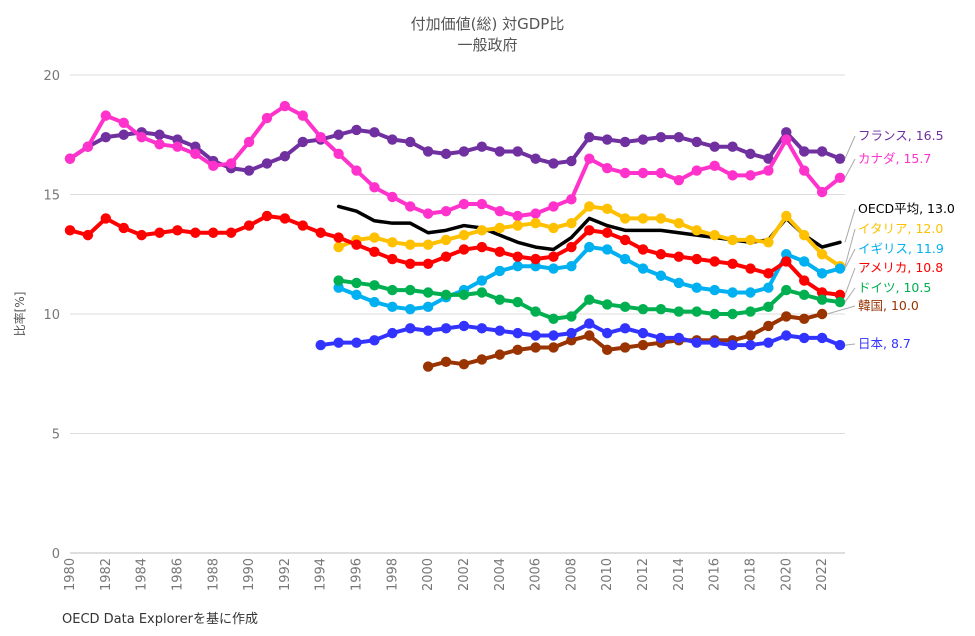 The height and width of the screenshot is (636, 975). What do you see at coordinates (213, 574) in the screenshot?
I see `x-tick-label: 1988` at bounding box center [213, 574].